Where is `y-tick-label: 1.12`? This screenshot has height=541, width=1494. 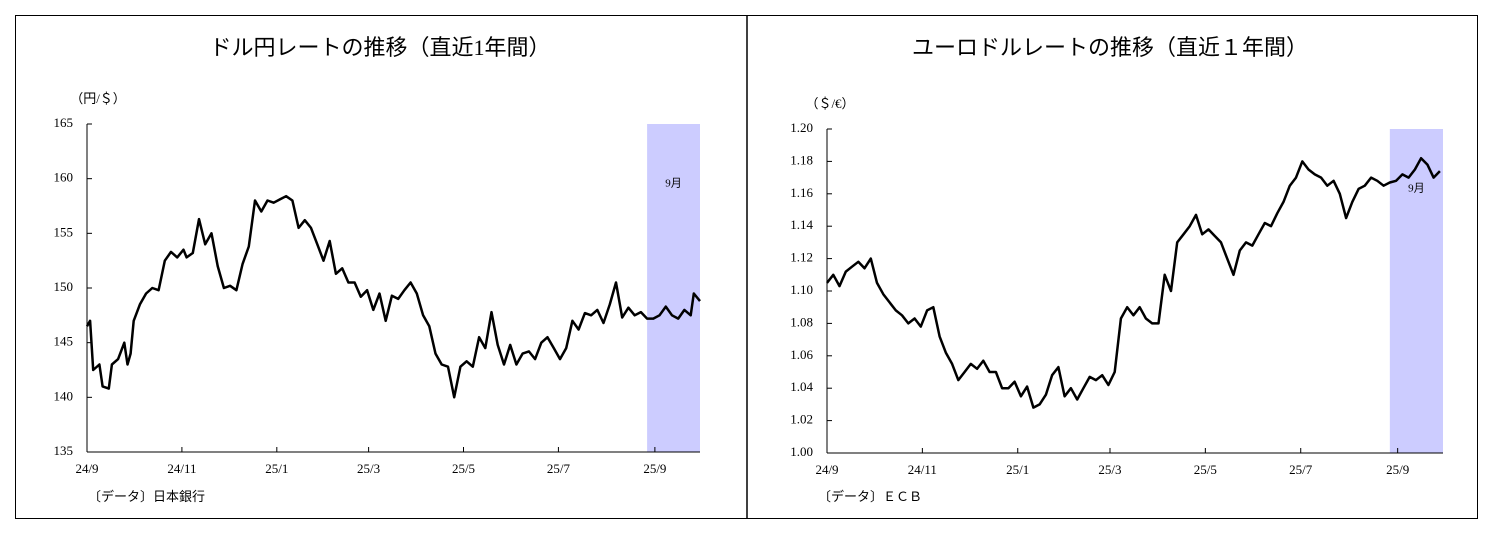 y-tick-label: 1.12 is located at coordinates (801, 257).